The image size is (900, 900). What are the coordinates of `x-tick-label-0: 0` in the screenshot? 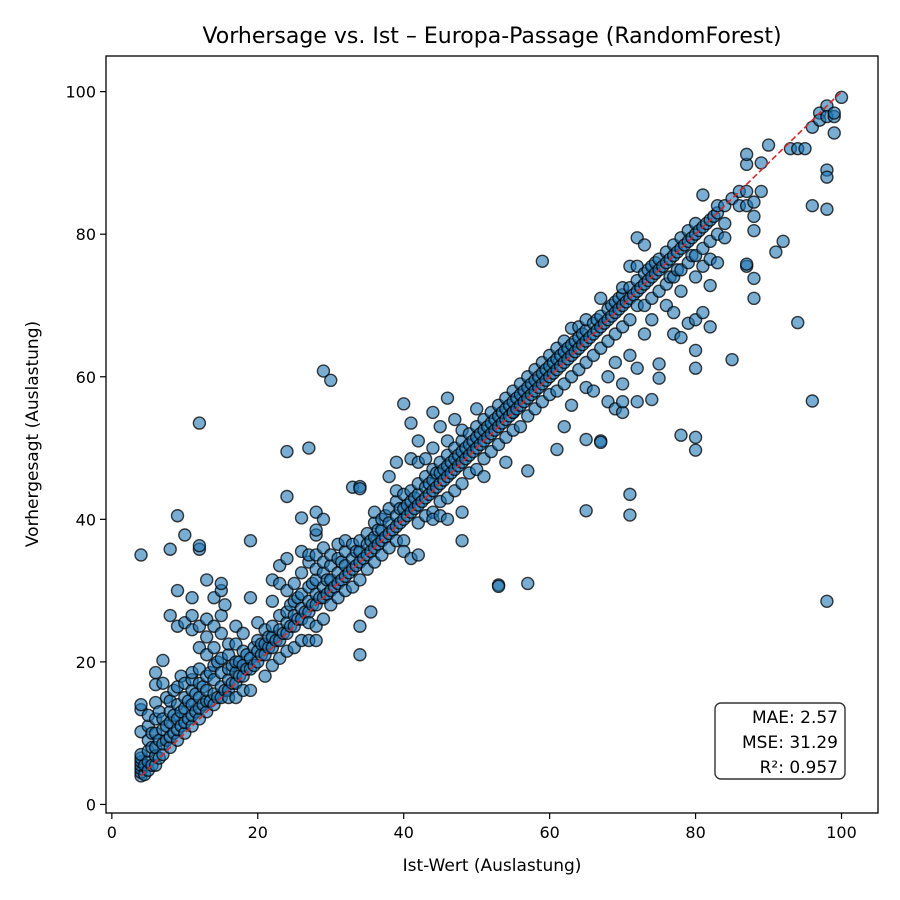 It's located at (112, 832).